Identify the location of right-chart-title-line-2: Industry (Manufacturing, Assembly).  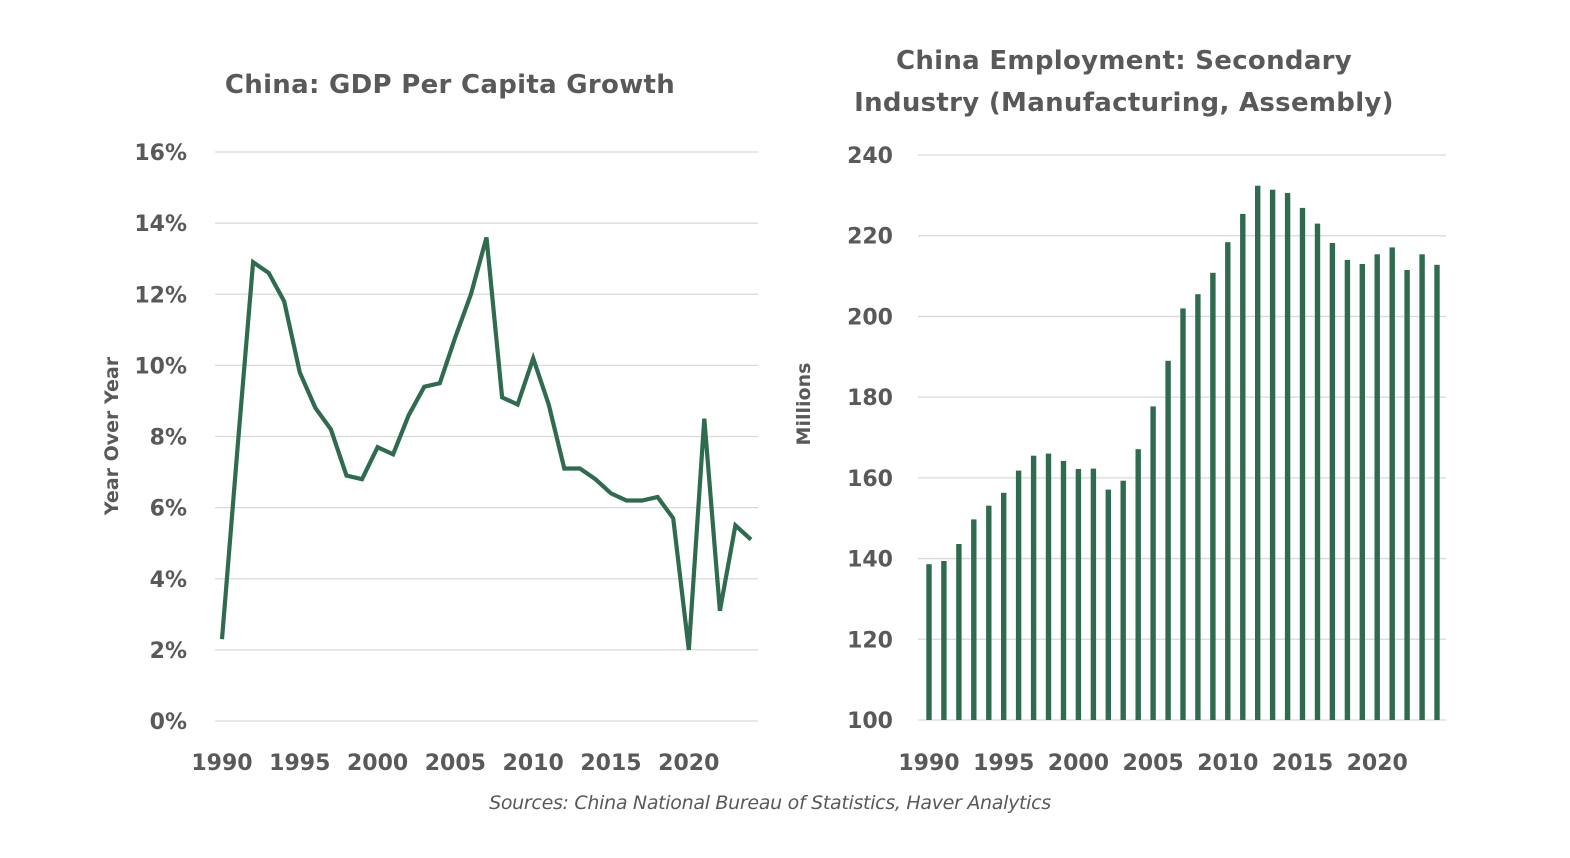
(1124, 103).